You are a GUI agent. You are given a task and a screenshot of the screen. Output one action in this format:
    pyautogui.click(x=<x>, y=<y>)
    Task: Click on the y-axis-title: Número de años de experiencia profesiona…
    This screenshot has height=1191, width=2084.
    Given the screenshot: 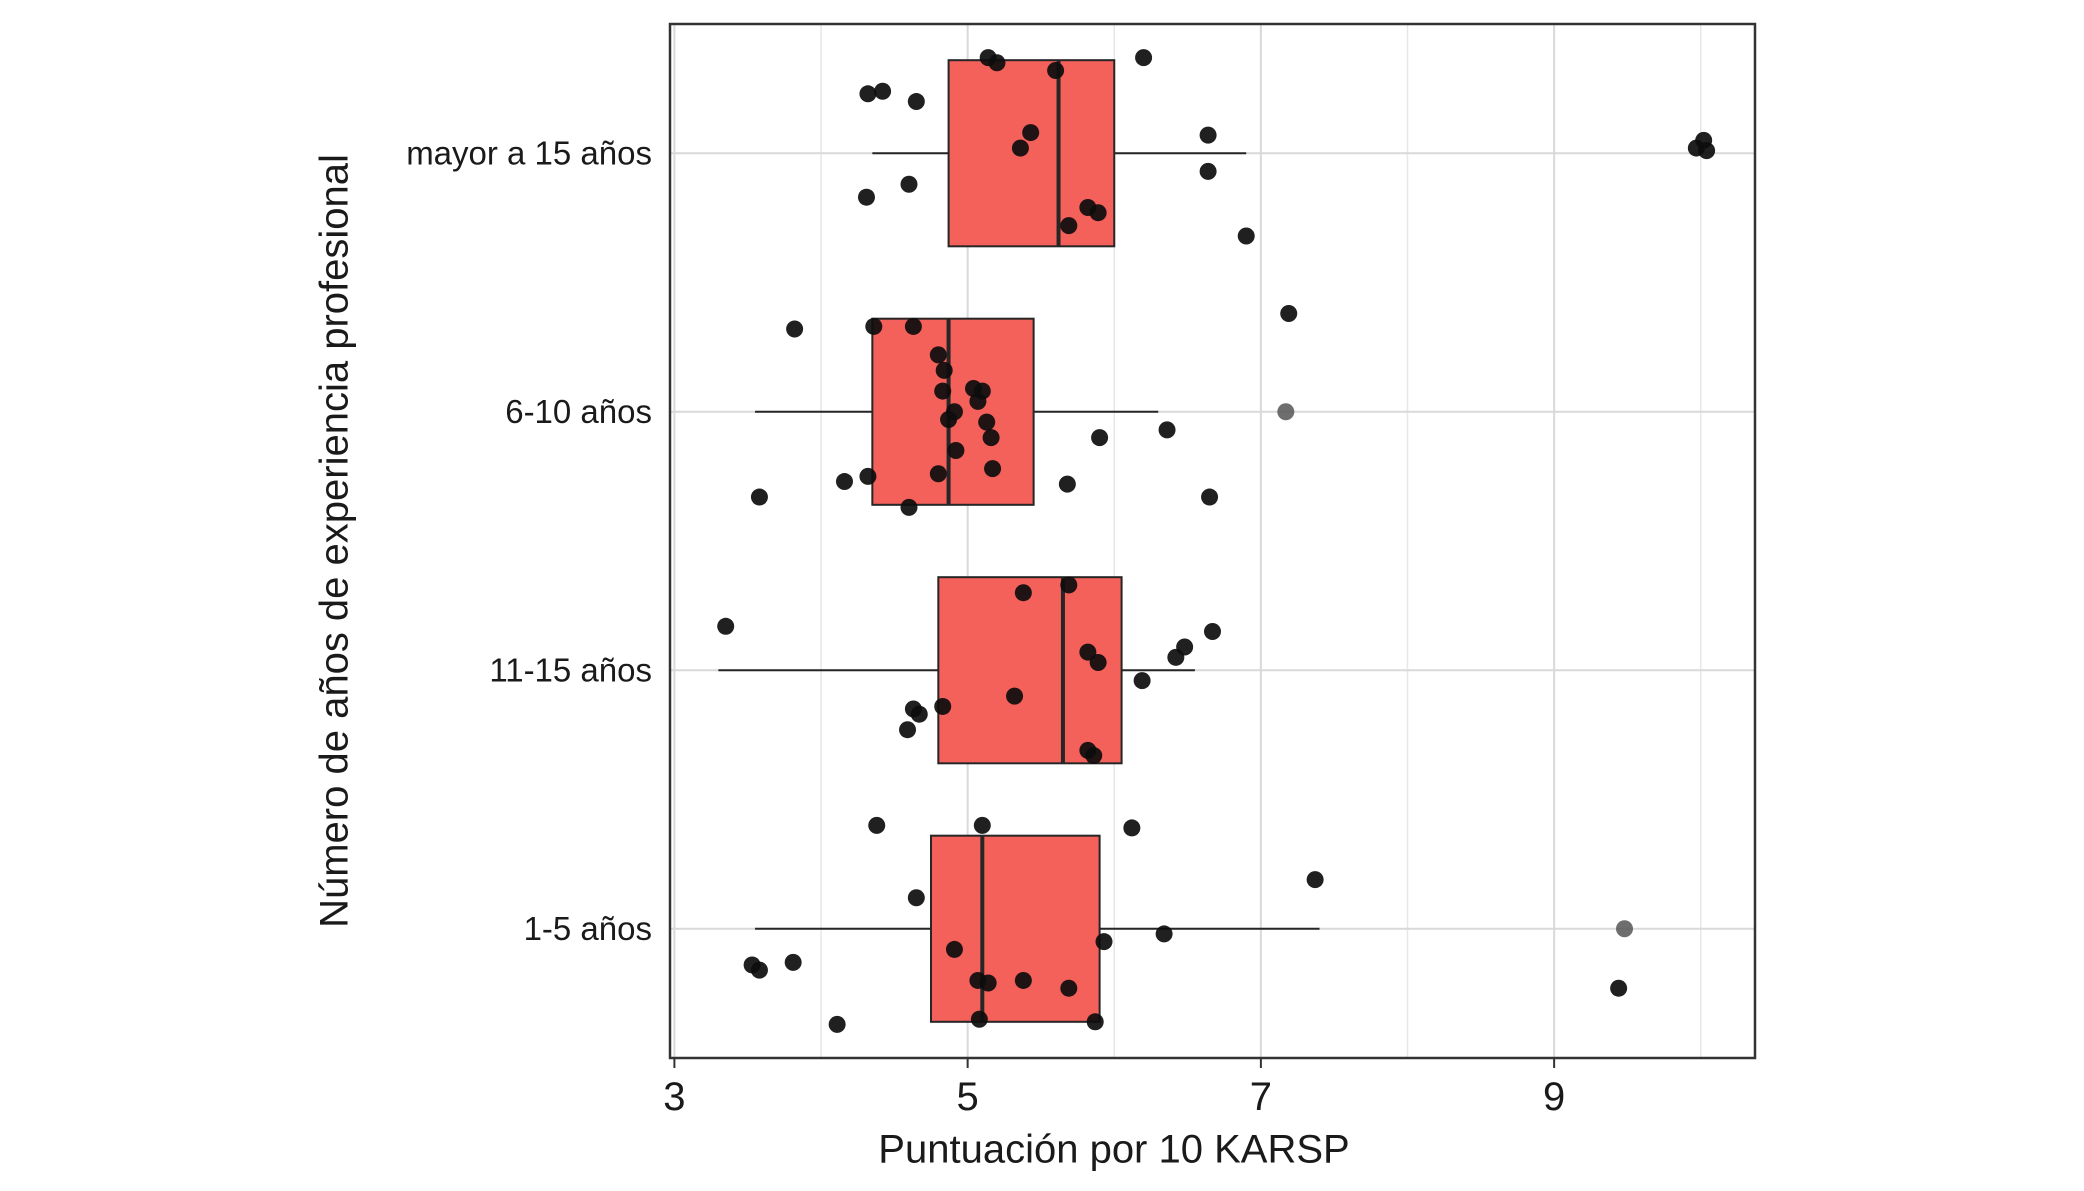 What is the action you would take?
    pyautogui.click(x=334, y=541)
    